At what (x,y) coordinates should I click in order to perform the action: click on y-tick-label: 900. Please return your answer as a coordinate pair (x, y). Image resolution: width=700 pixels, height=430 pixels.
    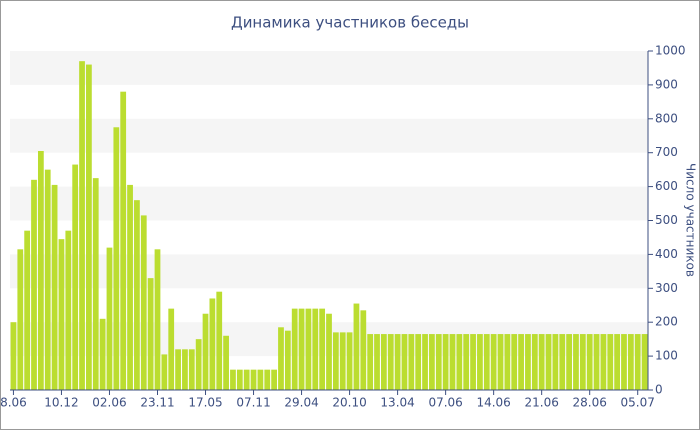
    Looking at the image, I should click on (666, 84).